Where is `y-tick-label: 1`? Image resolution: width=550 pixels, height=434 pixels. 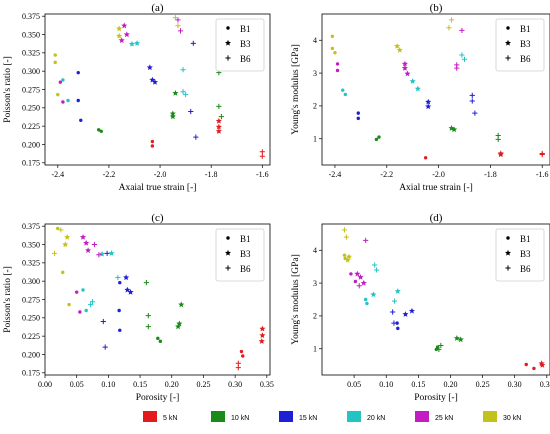 y-tick-label: 1 is located at coordinates (315, 349).